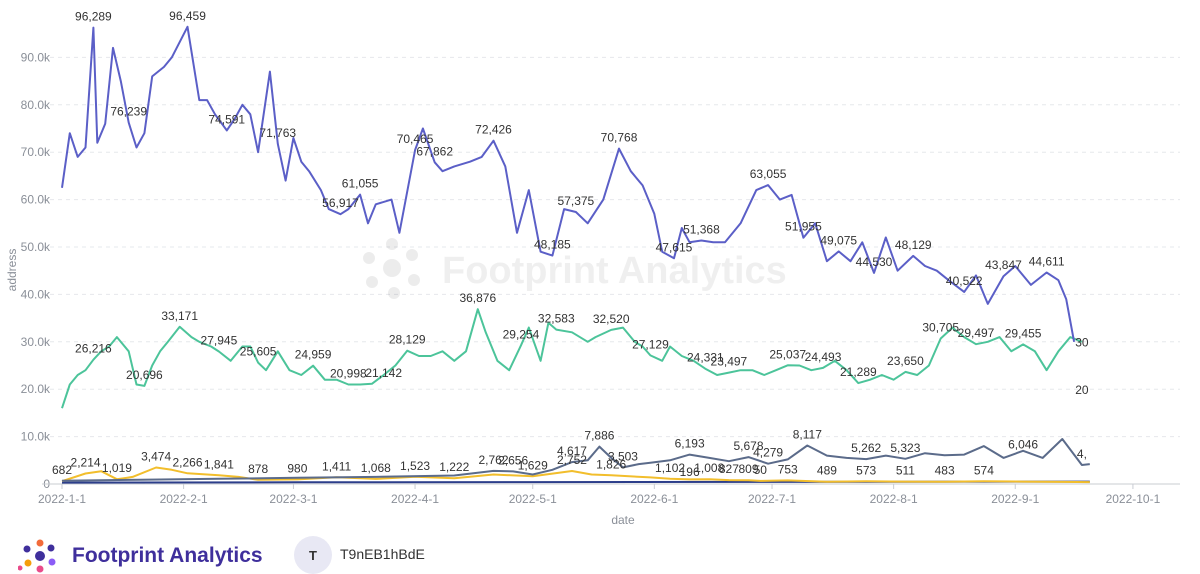 This screenshot has width=1200, height=574. I want to click on data-label: 24,959, so click(313, 355).